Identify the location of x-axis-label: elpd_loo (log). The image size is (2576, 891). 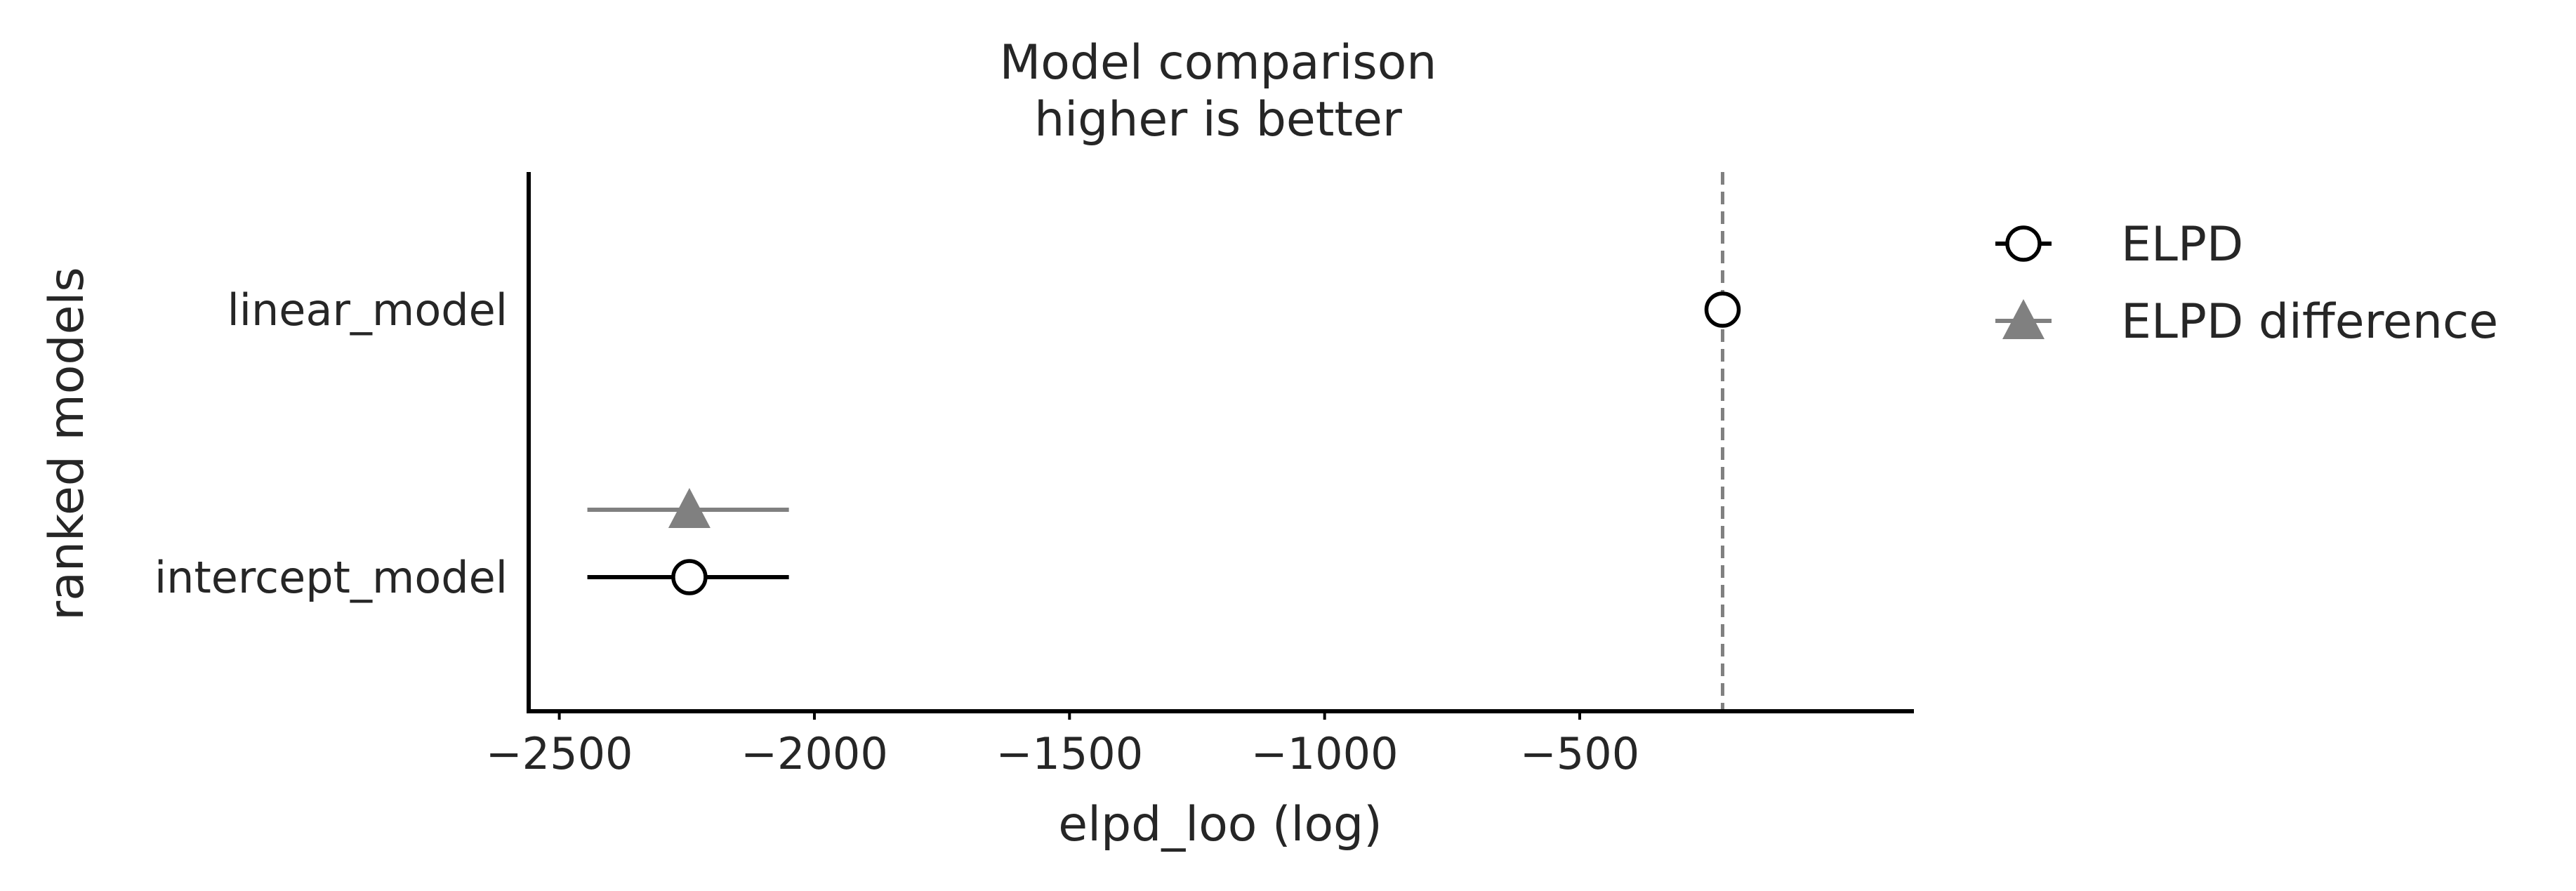
(1220, 824).